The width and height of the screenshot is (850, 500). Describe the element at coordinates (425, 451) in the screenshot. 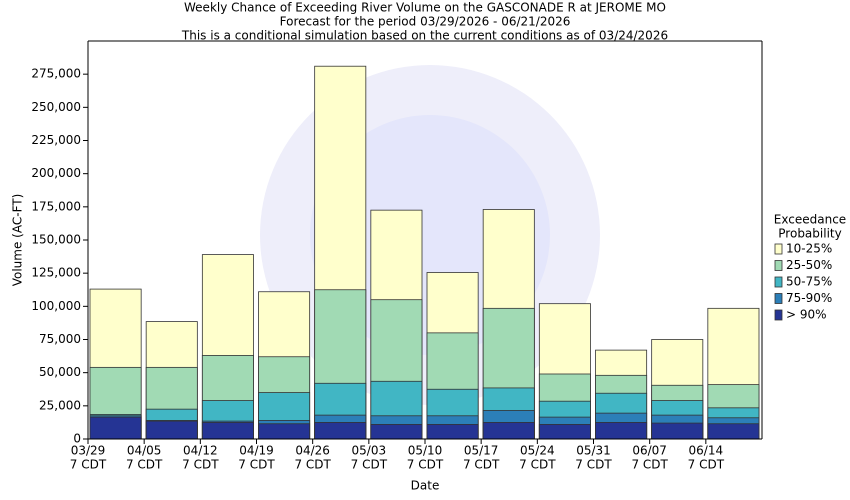

I see `x-tick-label: 05/10` at that location.